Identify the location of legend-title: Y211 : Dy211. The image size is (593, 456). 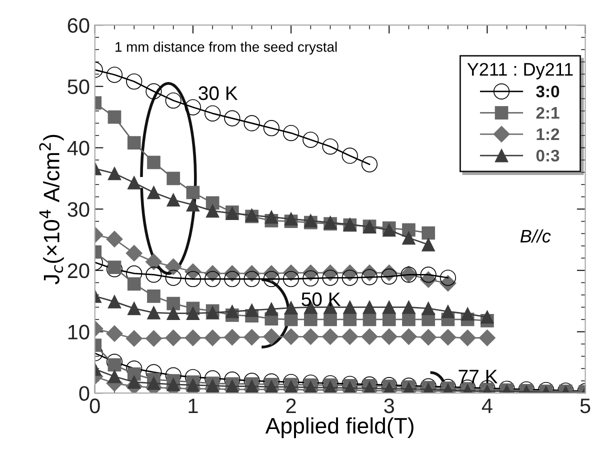
(520, 71).